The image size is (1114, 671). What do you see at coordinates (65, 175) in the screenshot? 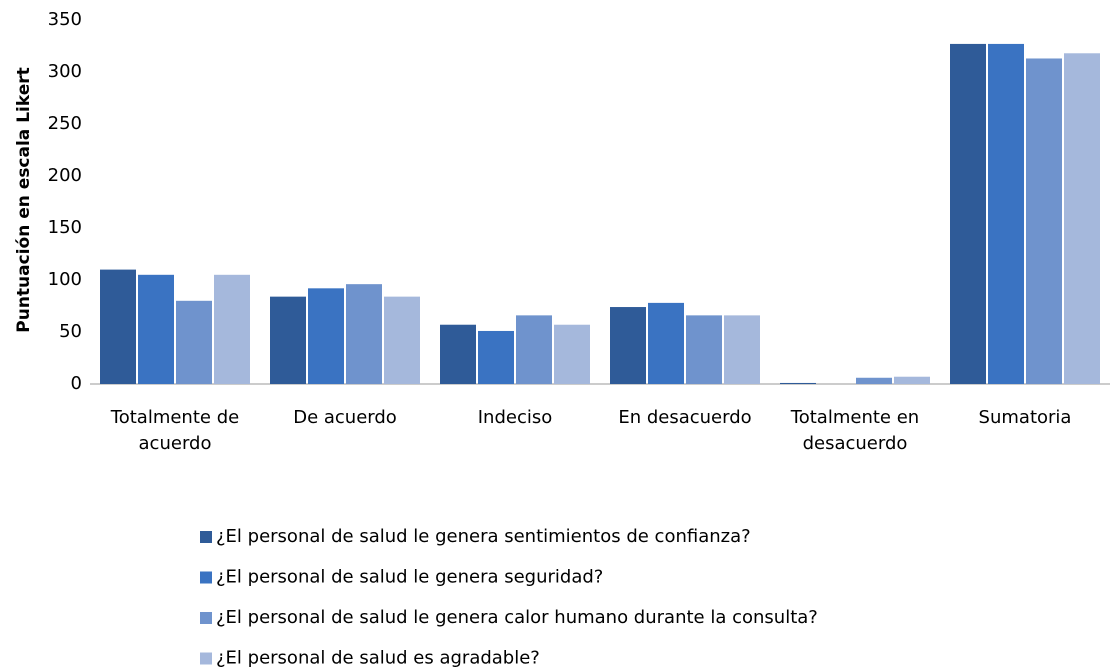
I see `y-tick-label: 200` at bounding box center [65, 175].